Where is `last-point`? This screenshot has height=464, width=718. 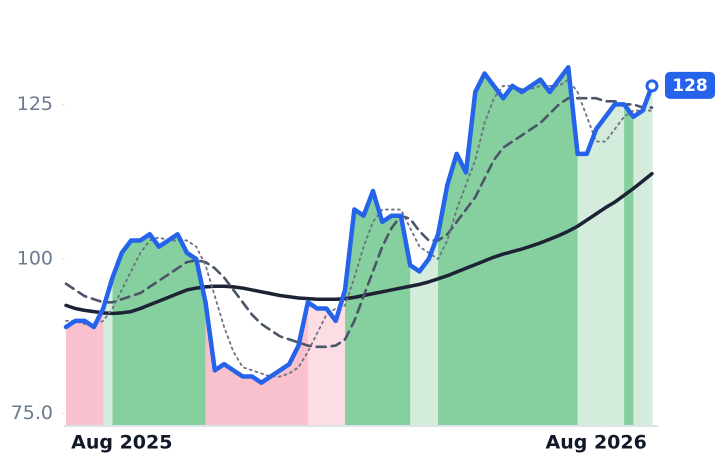 last-point is located at coordinates (652, 86).